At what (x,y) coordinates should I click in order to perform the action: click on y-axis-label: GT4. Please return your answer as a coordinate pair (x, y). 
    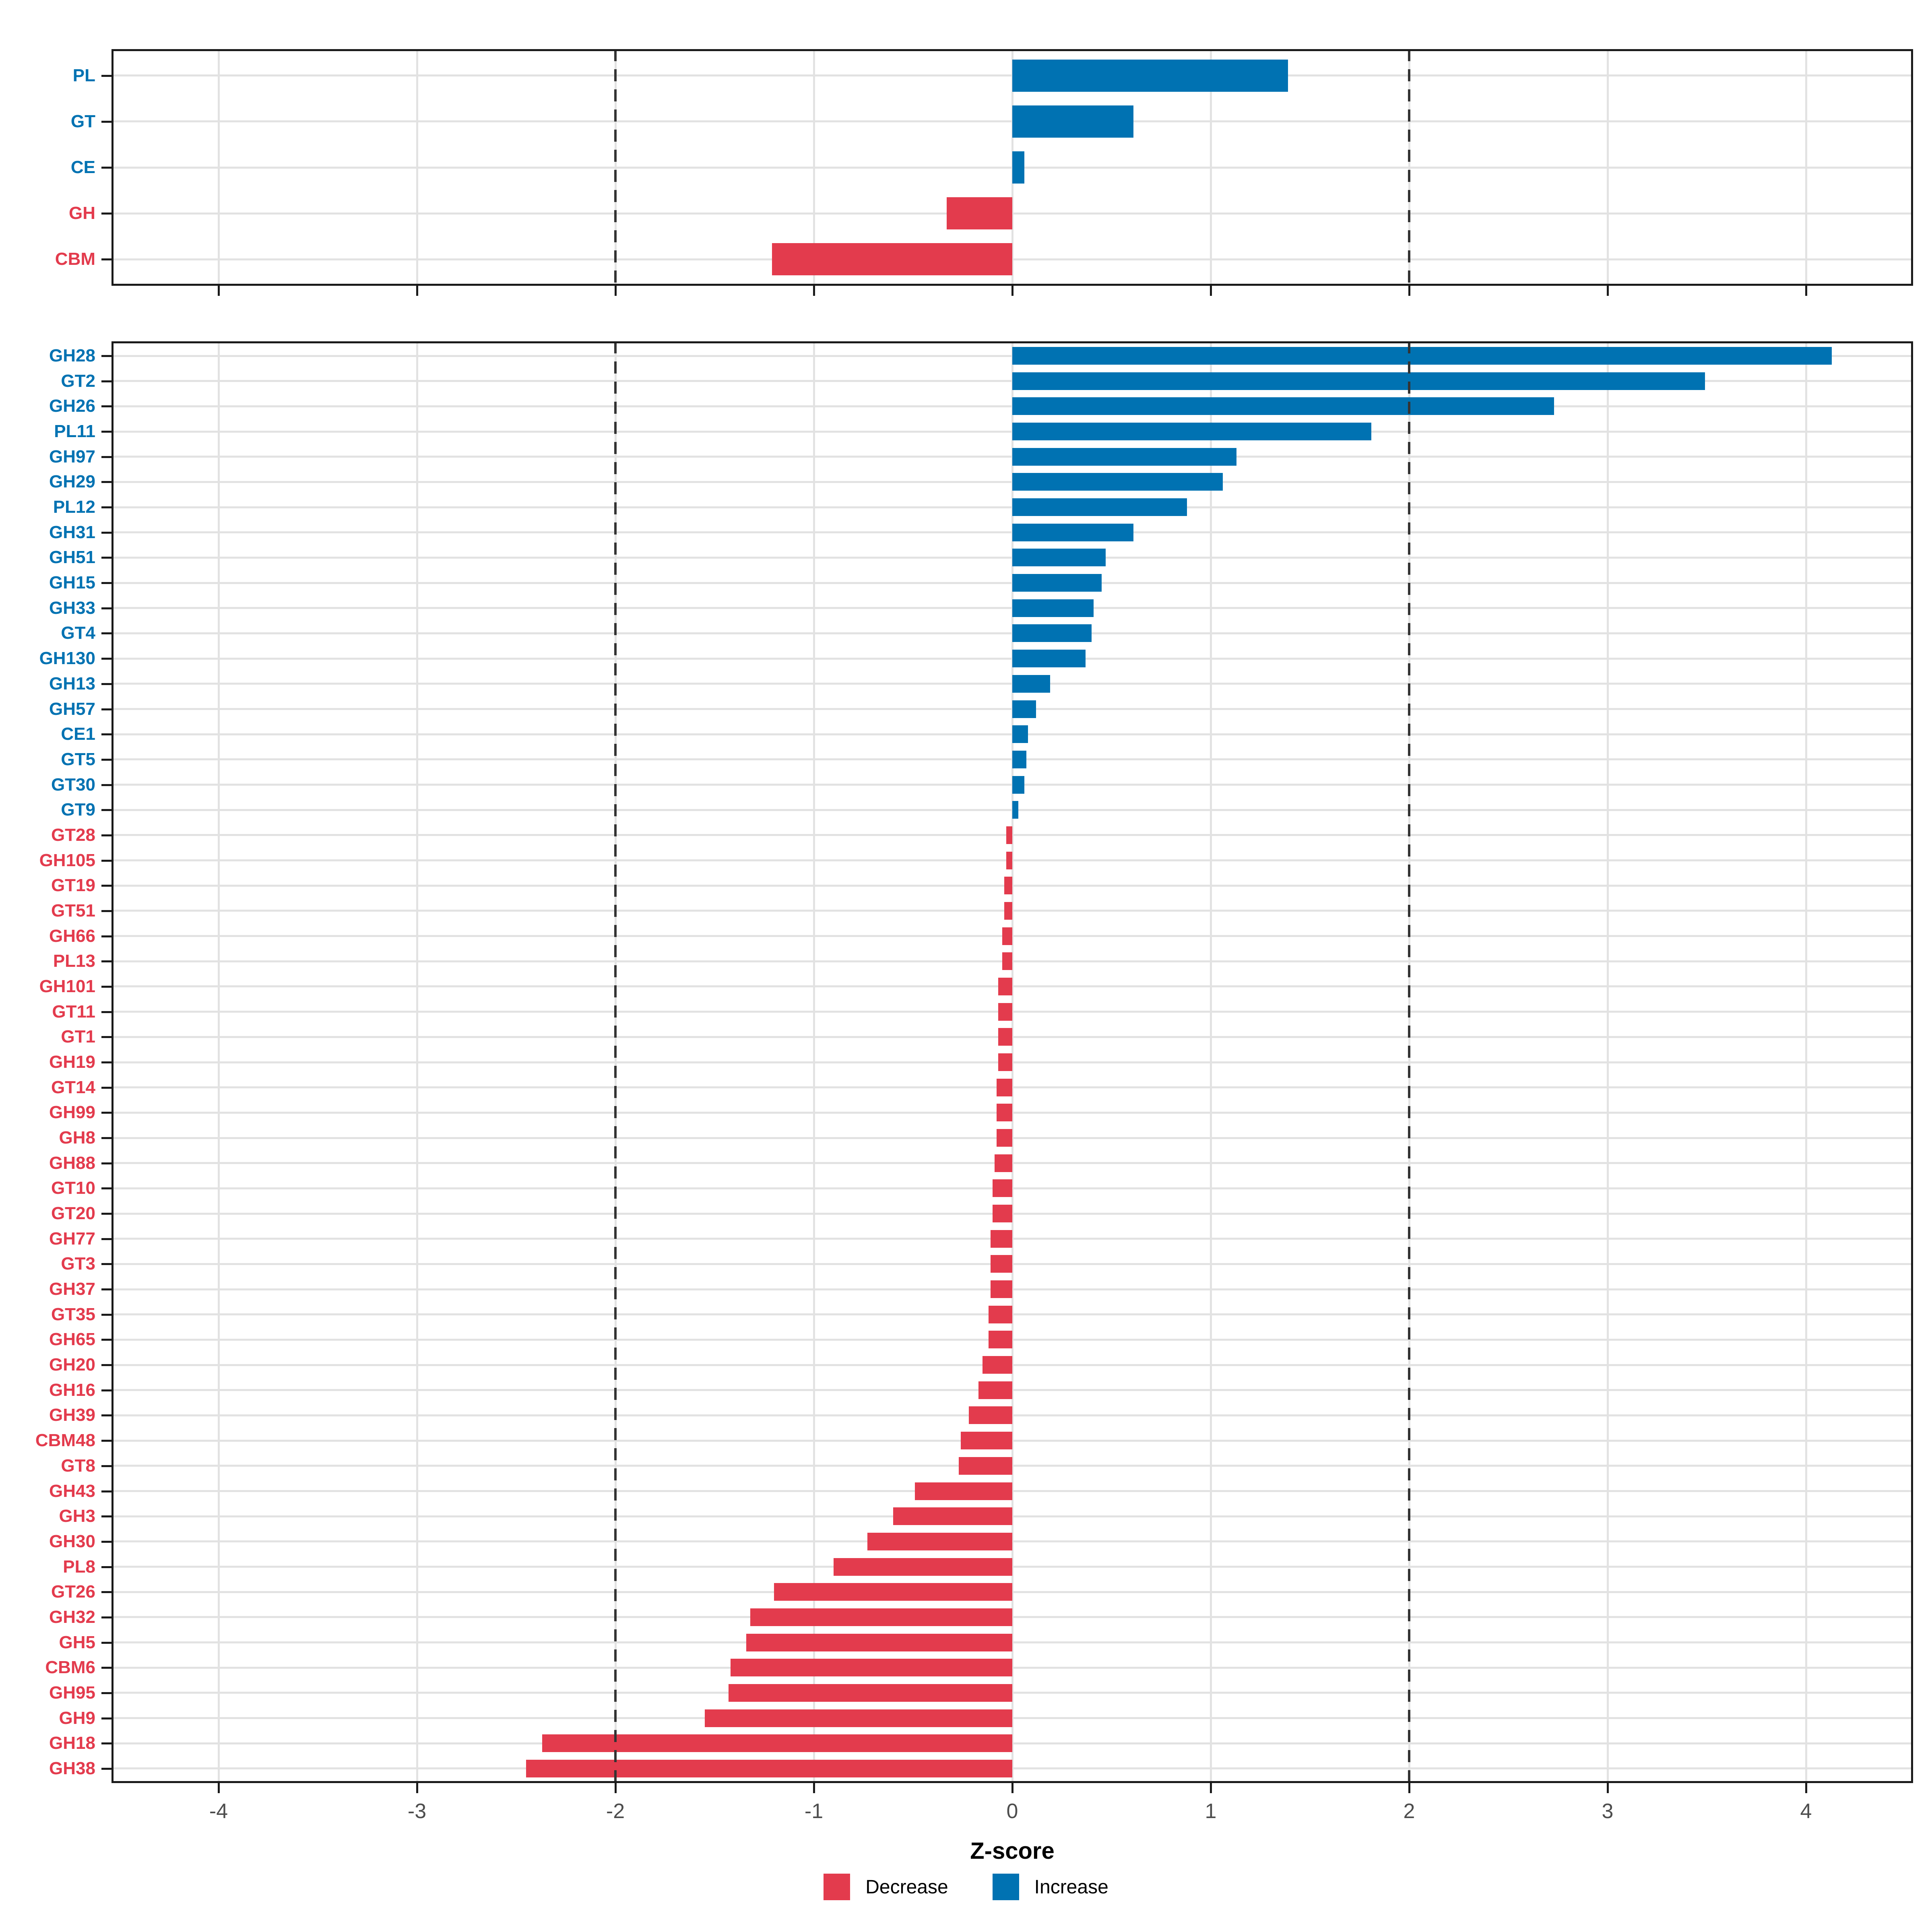
    Looking at the image, I should click on (78, 633).